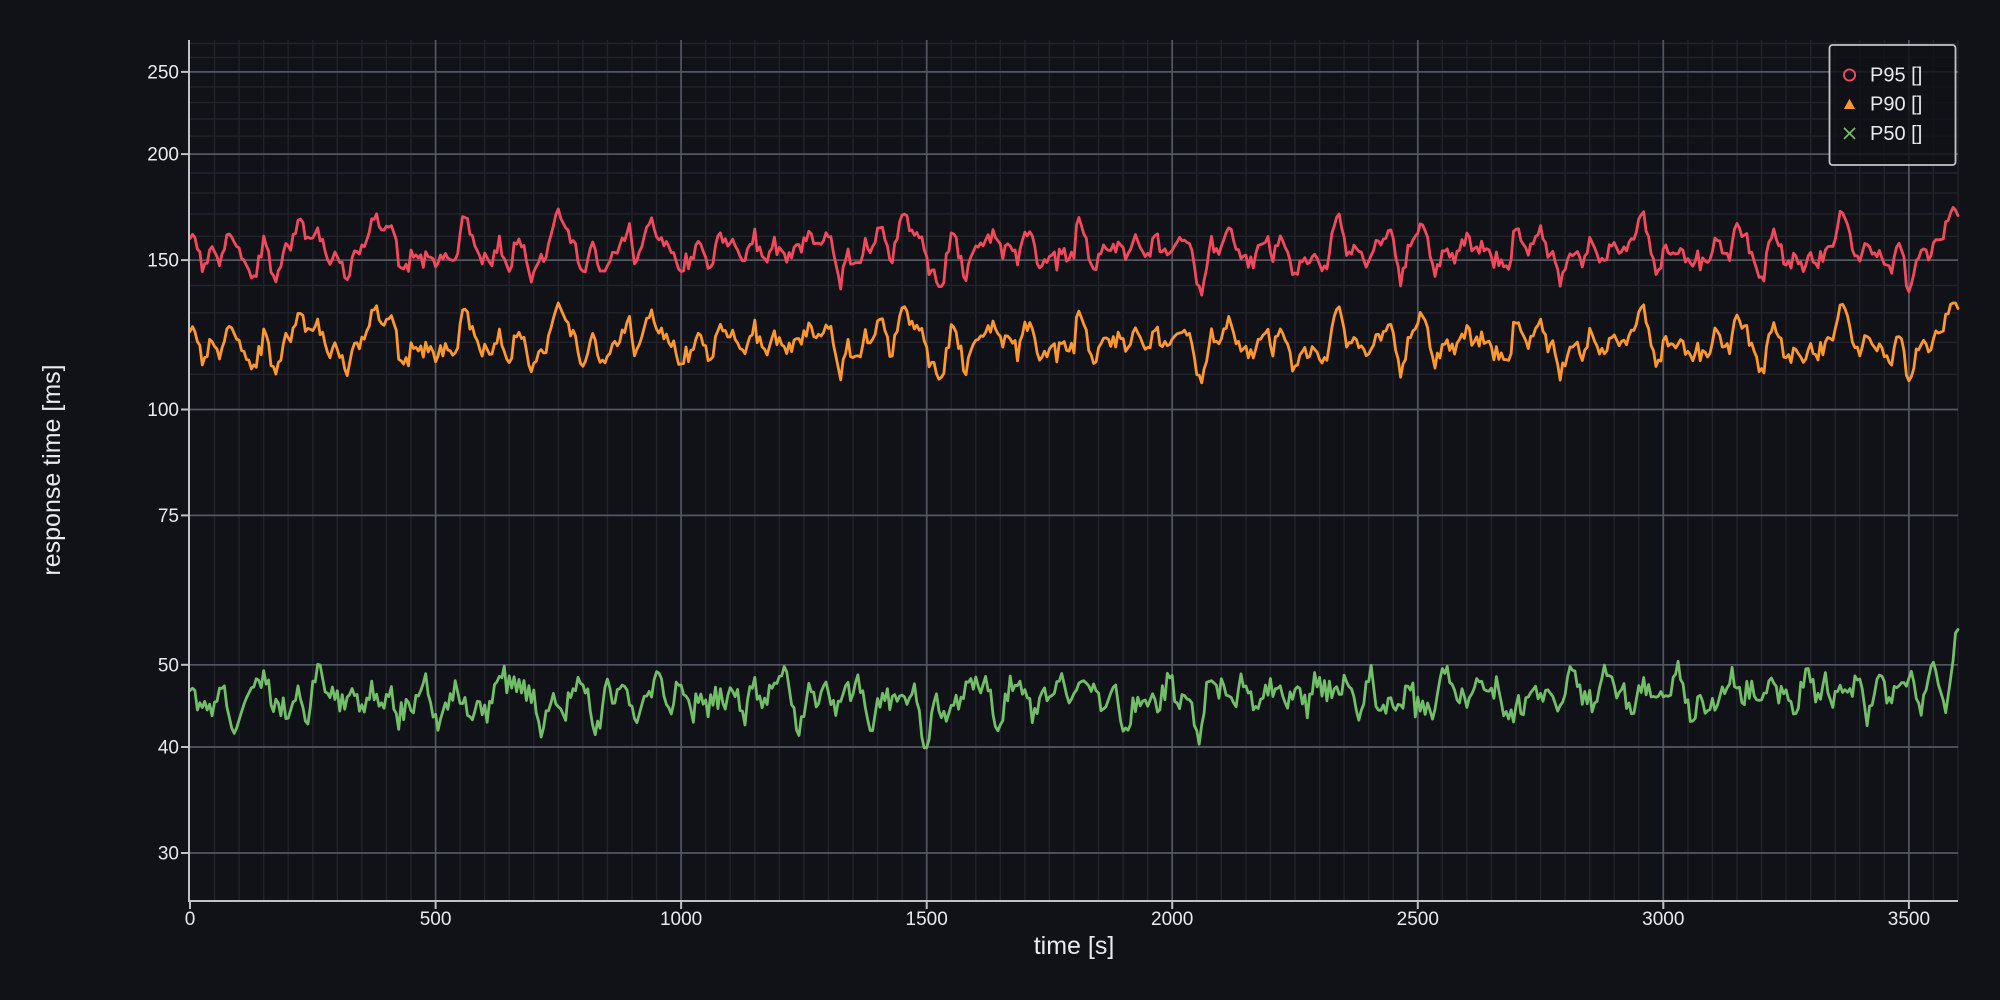 This screenshot has width=2000, height=1000. I want to click on svg-text: response time [ms], so click(52, 469).